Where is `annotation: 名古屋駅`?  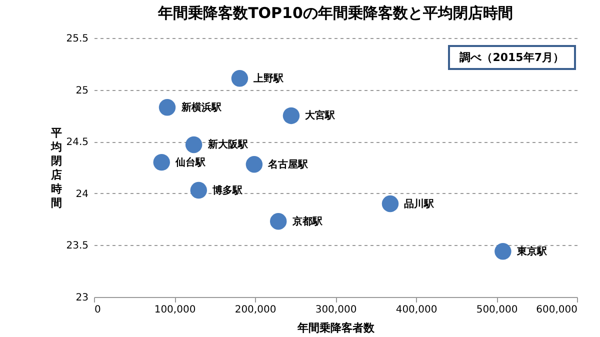
annotation: 名古屋駅 is located at coordinates (288, 164).